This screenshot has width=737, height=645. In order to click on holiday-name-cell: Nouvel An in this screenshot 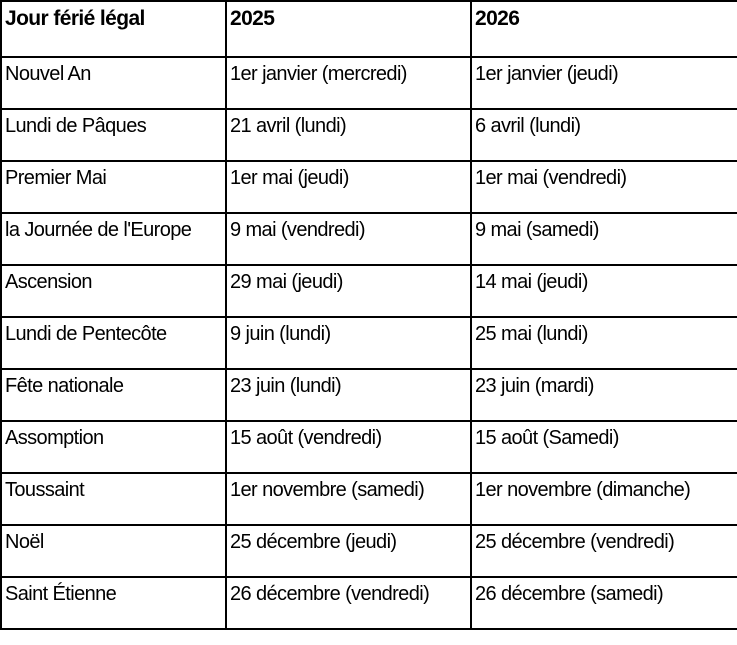, I will do `click(113, 83)`.